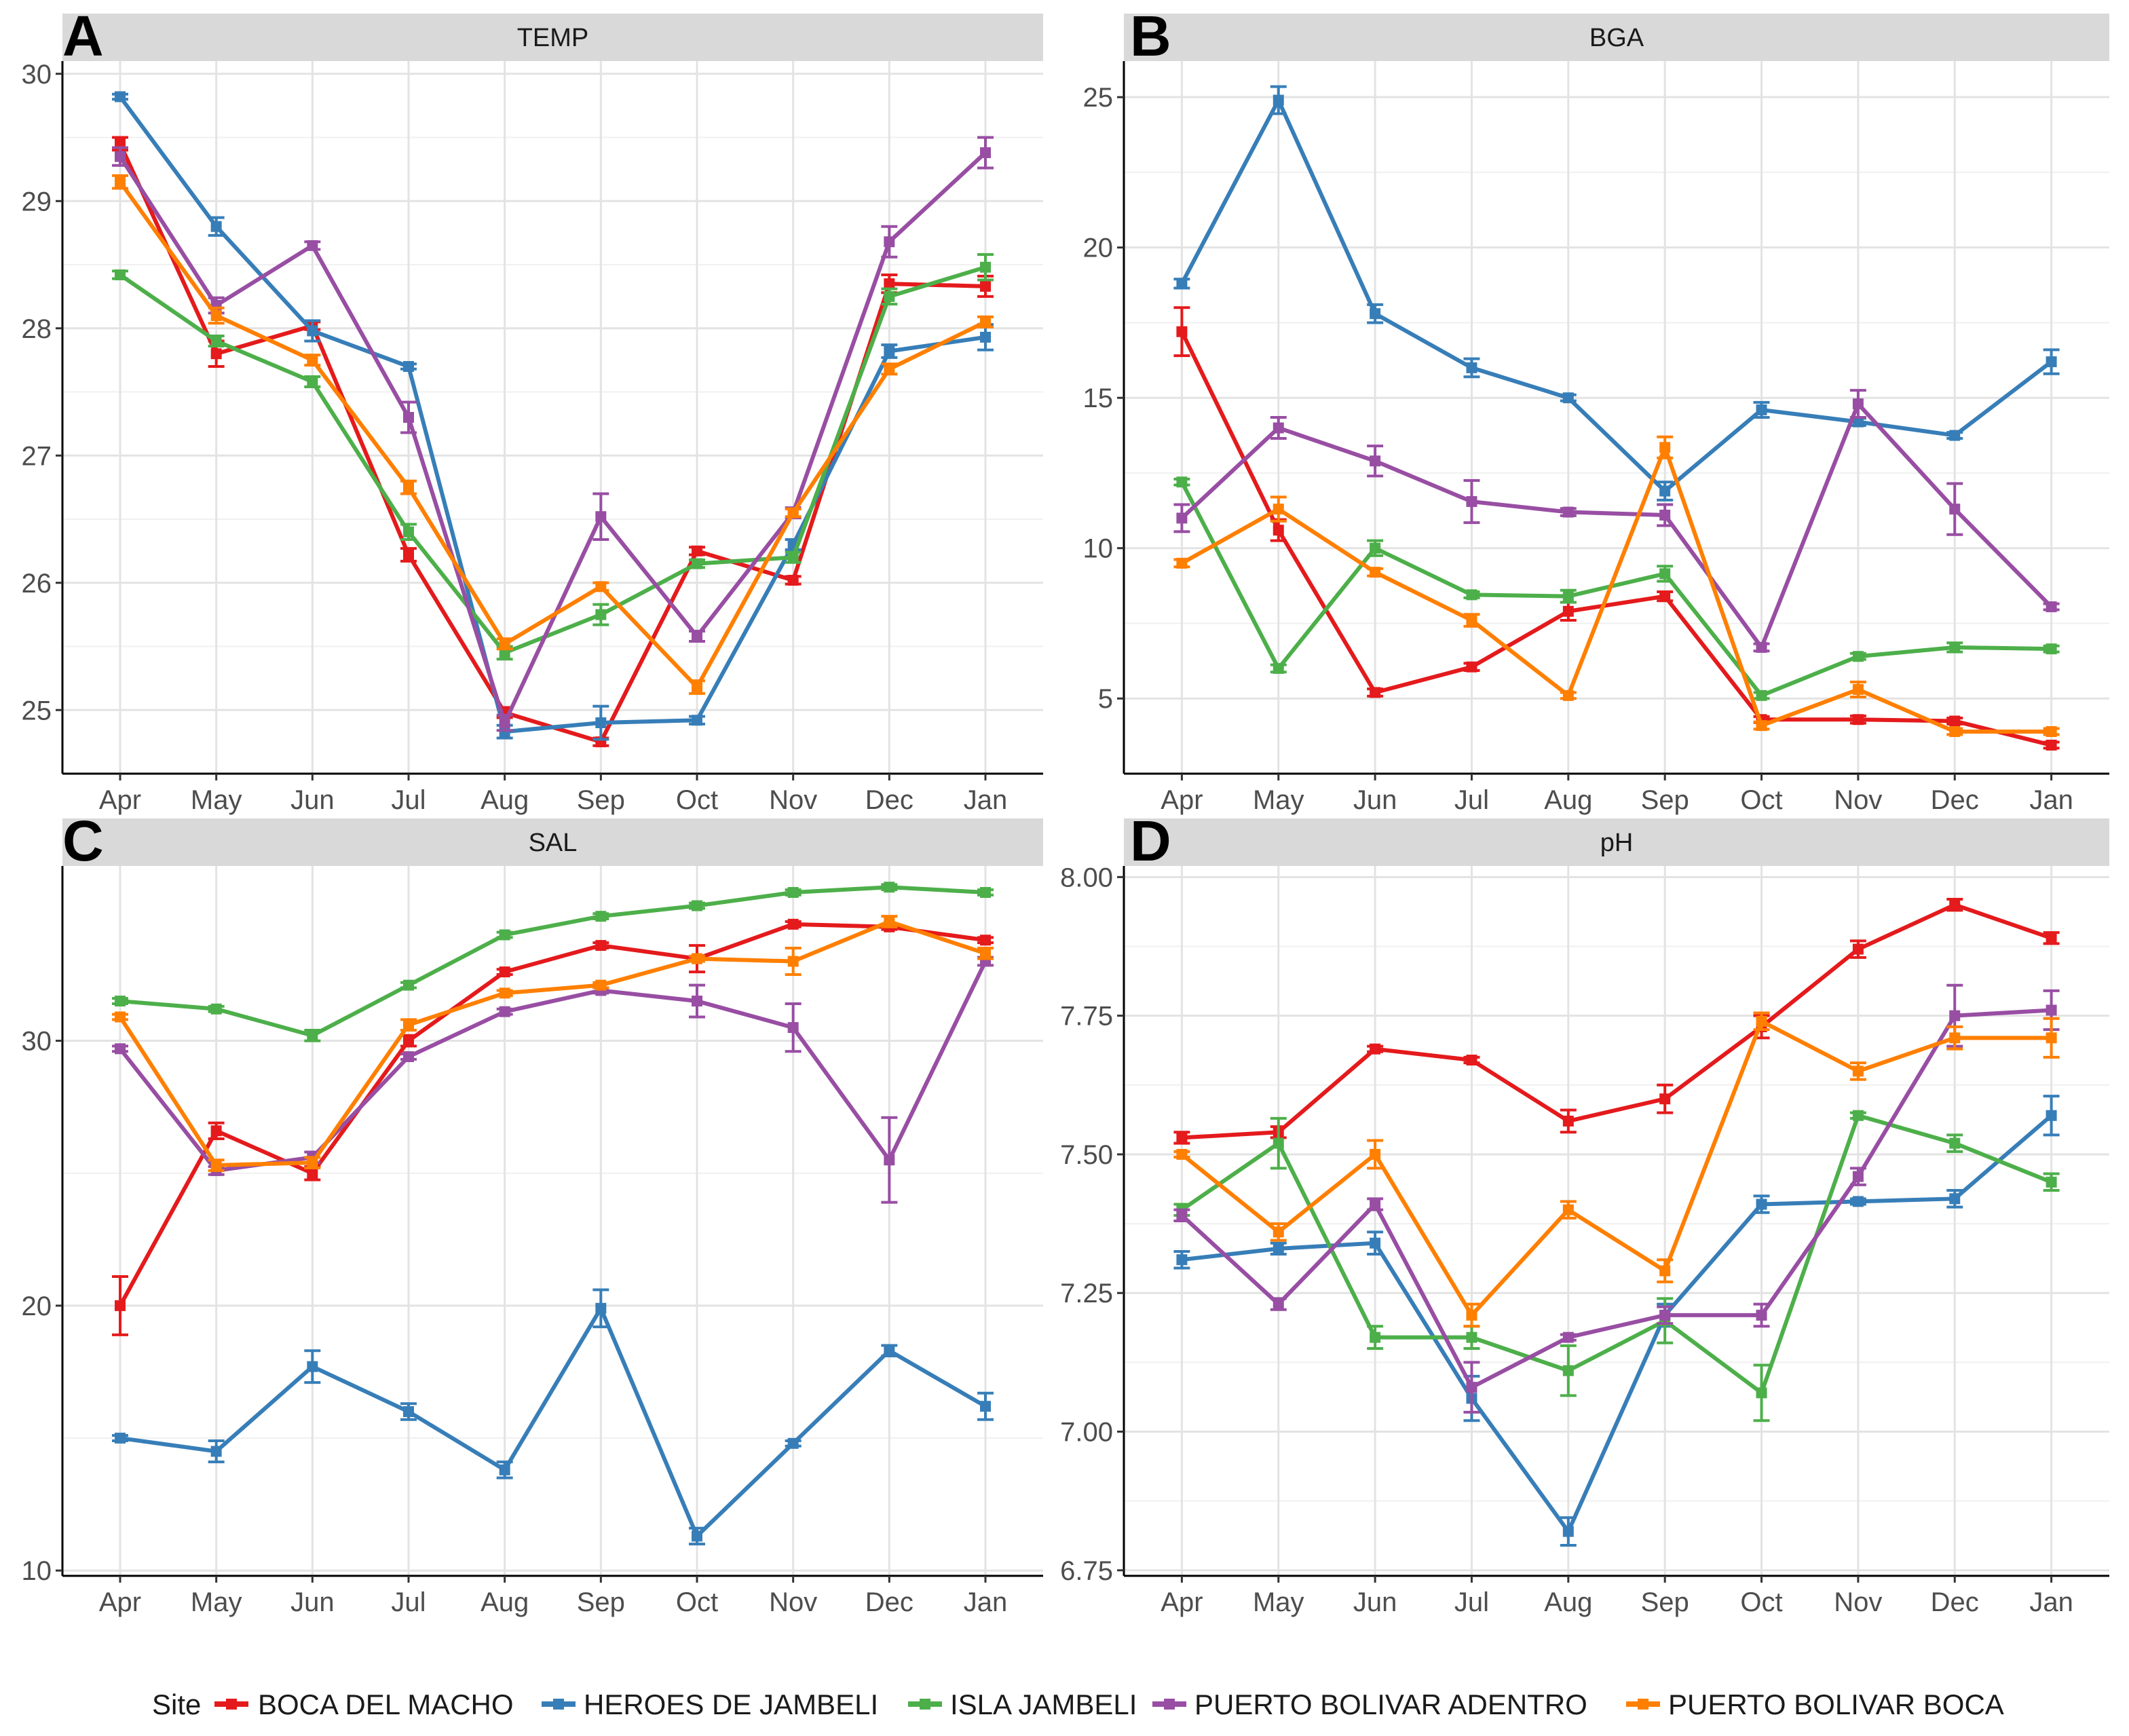 This screenshot has width=2129, height=1736. Describe the element at coordinates (120, 1602) in the screenshot. I see `x-tick-label: Apr` at that location.